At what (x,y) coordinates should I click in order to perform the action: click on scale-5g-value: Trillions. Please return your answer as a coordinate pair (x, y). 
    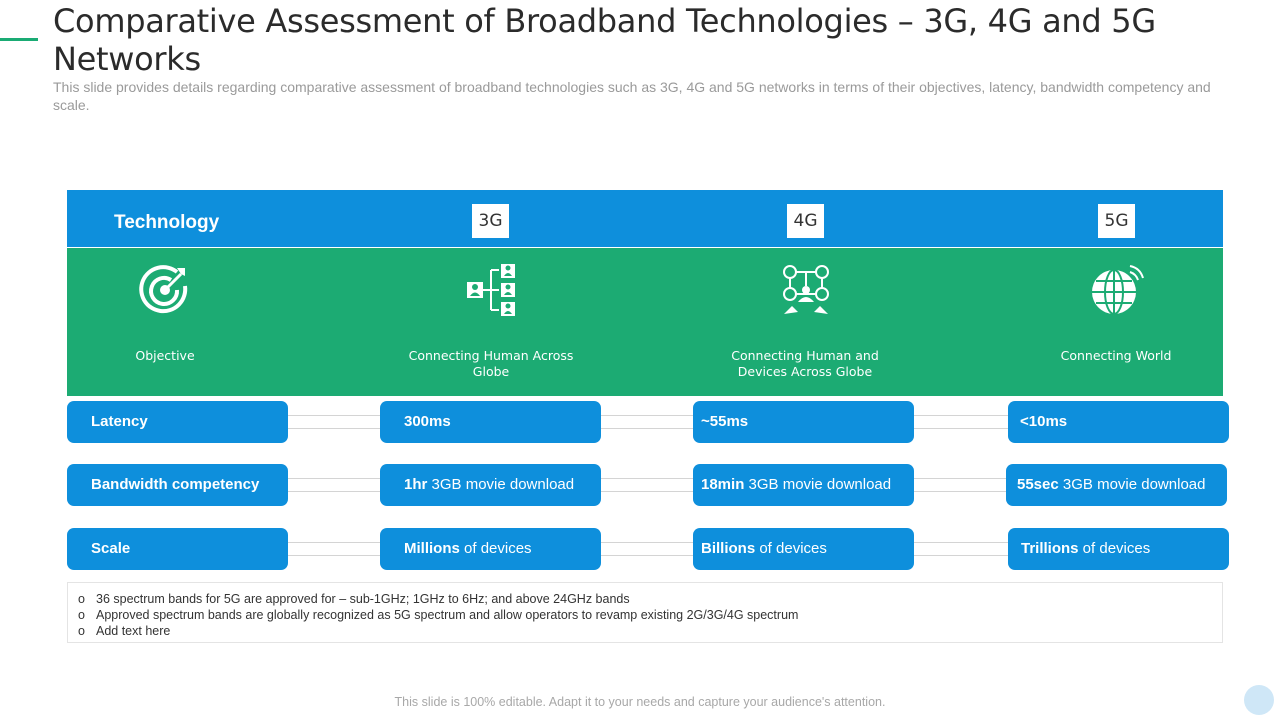
    Looking at the image, I should click on (1050, 548).